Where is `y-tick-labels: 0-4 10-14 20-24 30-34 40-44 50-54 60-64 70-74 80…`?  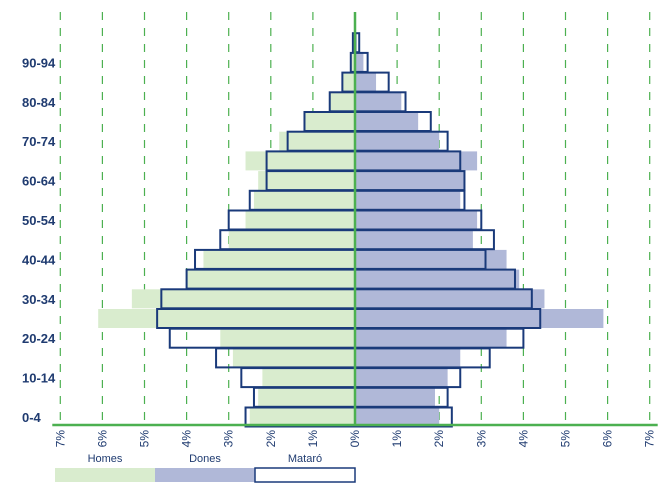
y-tick-labels: 0-4 10-14 20-24 30-34 40-44 50-54 60-64 70-74 80… is located at coordinates (39, 240).